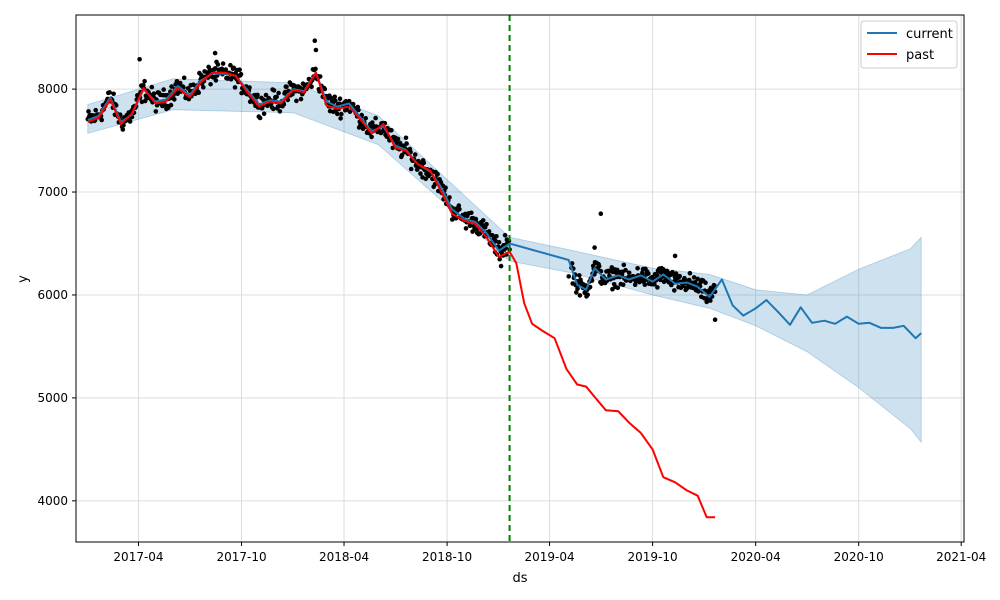 The width and height of the screenshot is (1000, 600). What do you see at coordinates (344, 557) in the screenshot?
I see `x-tick-label: 2018-04` at bounding box center [344, 557].